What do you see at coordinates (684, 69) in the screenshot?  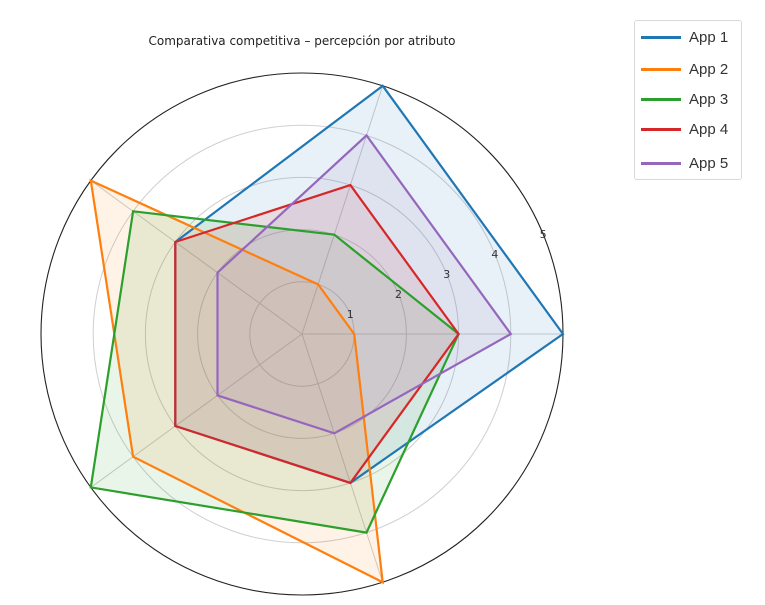 I see `legend-item-app-2: App 2` at bounding box center [684, 69].